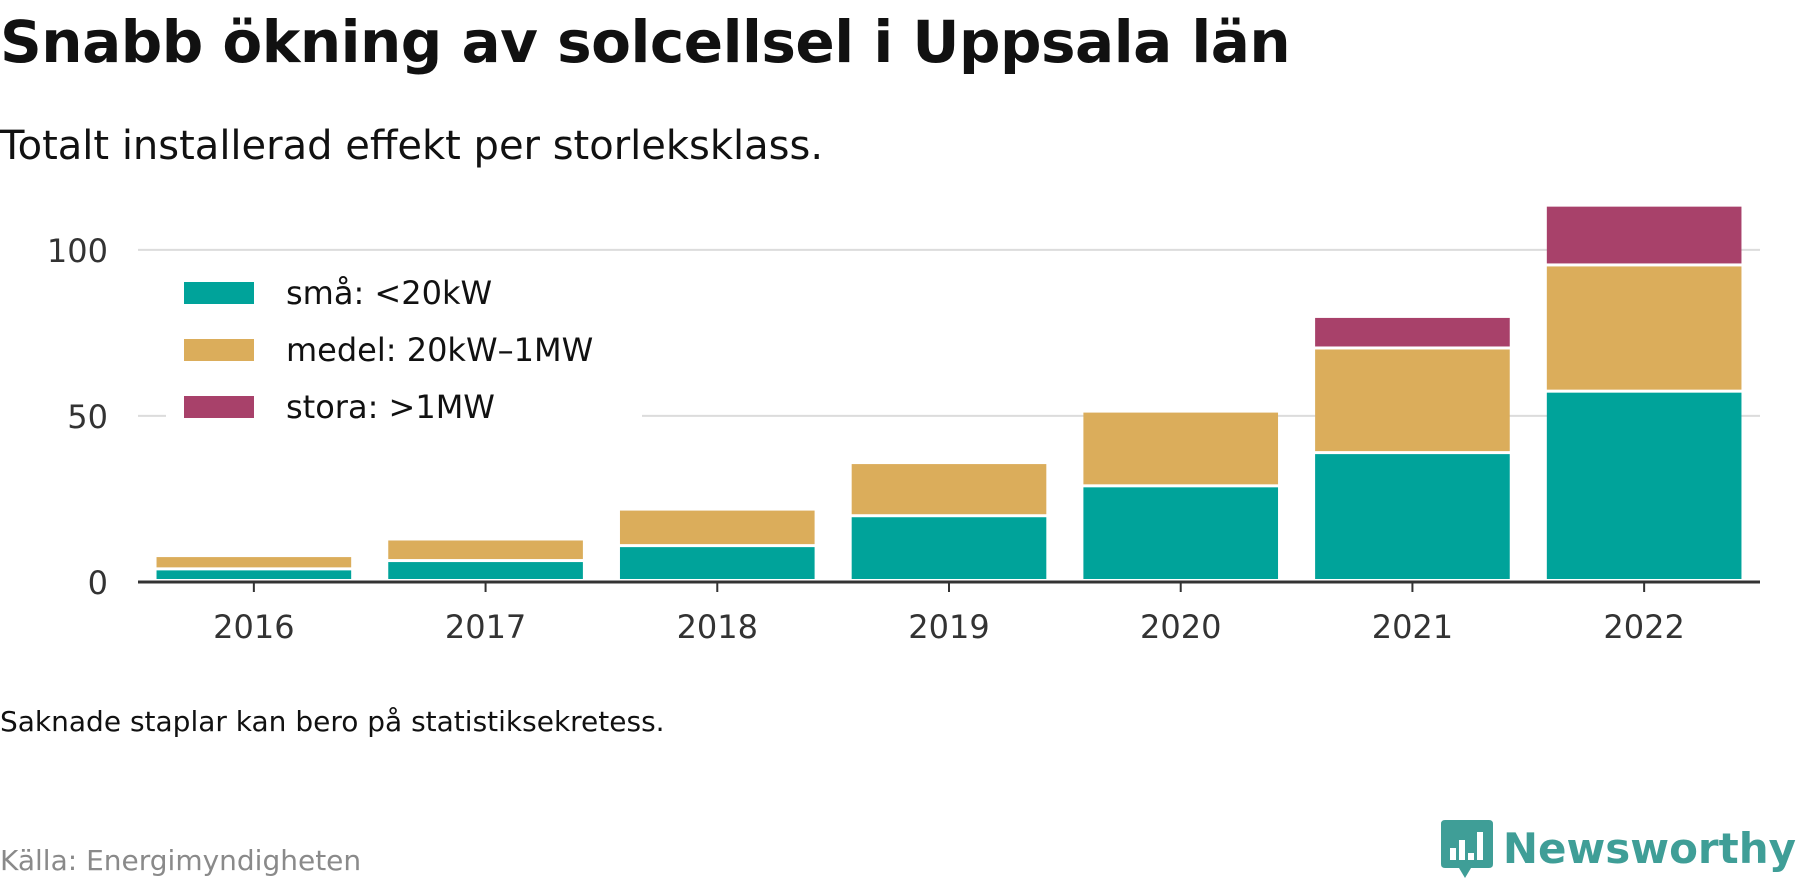 This screenshot has width=1800, height=881. Describe the element at coordinates (717, 627) in the screenshot. I see `x-tick-label: 2018` at that location.